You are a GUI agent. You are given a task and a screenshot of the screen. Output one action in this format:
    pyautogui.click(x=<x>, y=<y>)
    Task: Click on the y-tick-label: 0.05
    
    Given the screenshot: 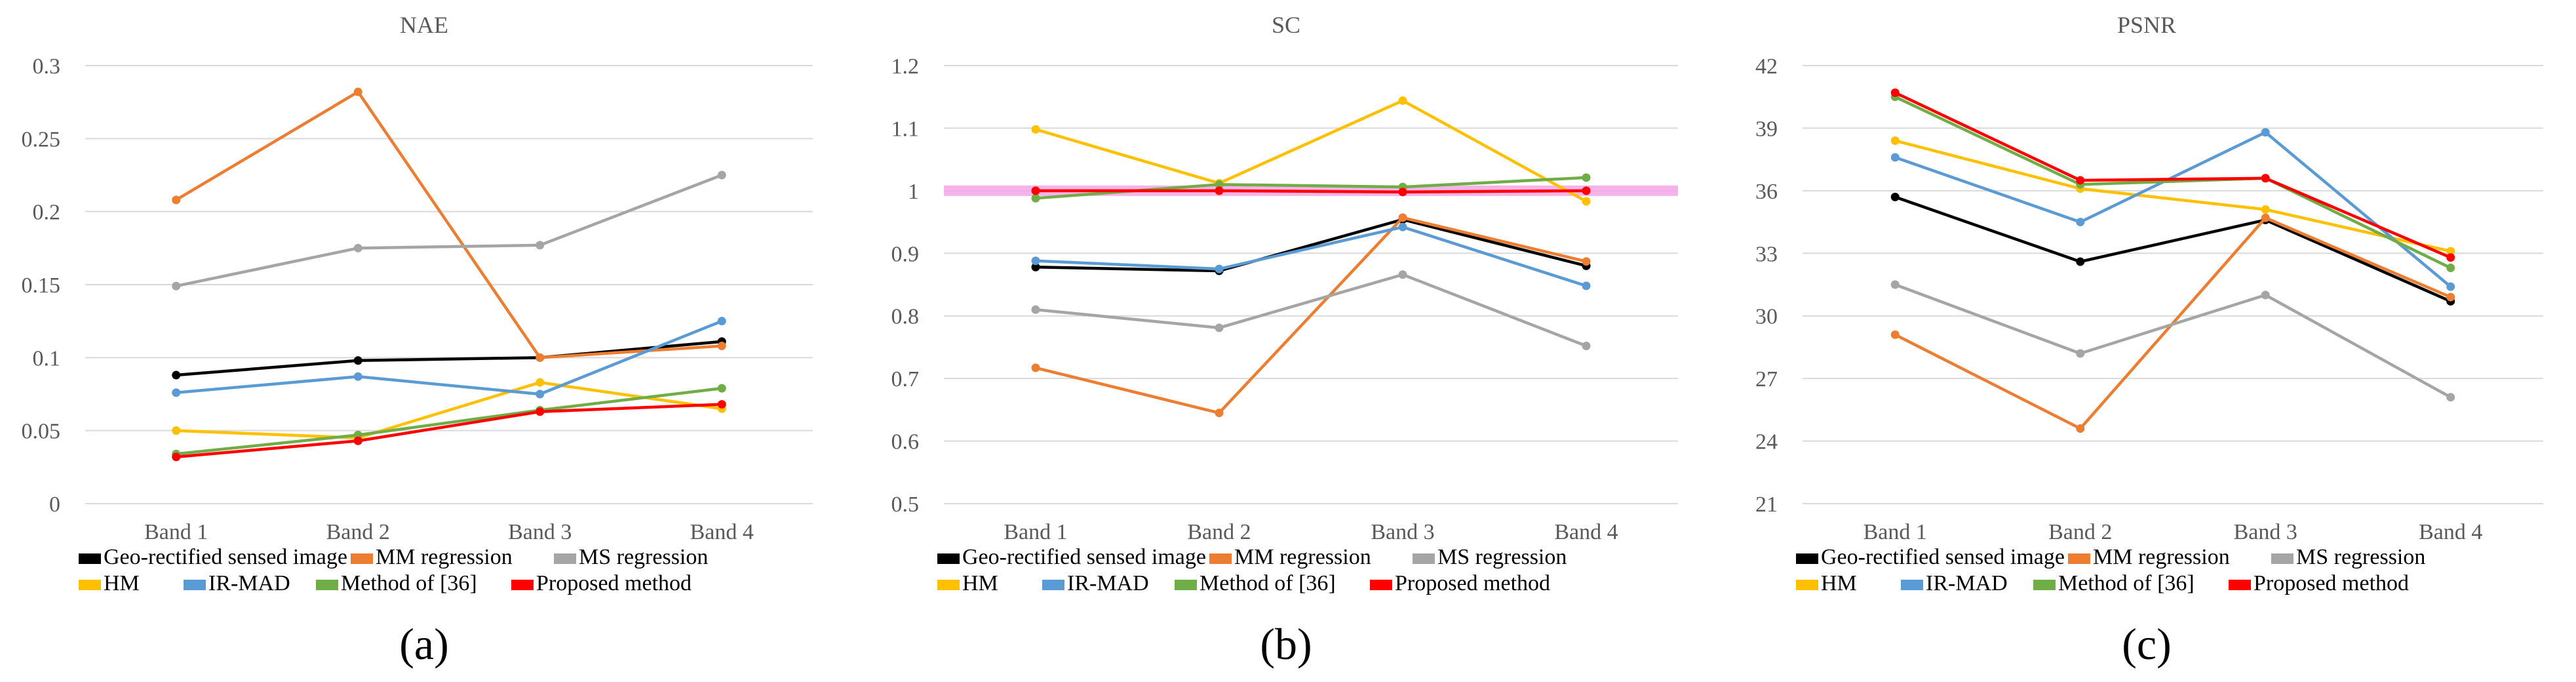 What is the action you would take?
    pyautogui.click(x=41, y=432)
    